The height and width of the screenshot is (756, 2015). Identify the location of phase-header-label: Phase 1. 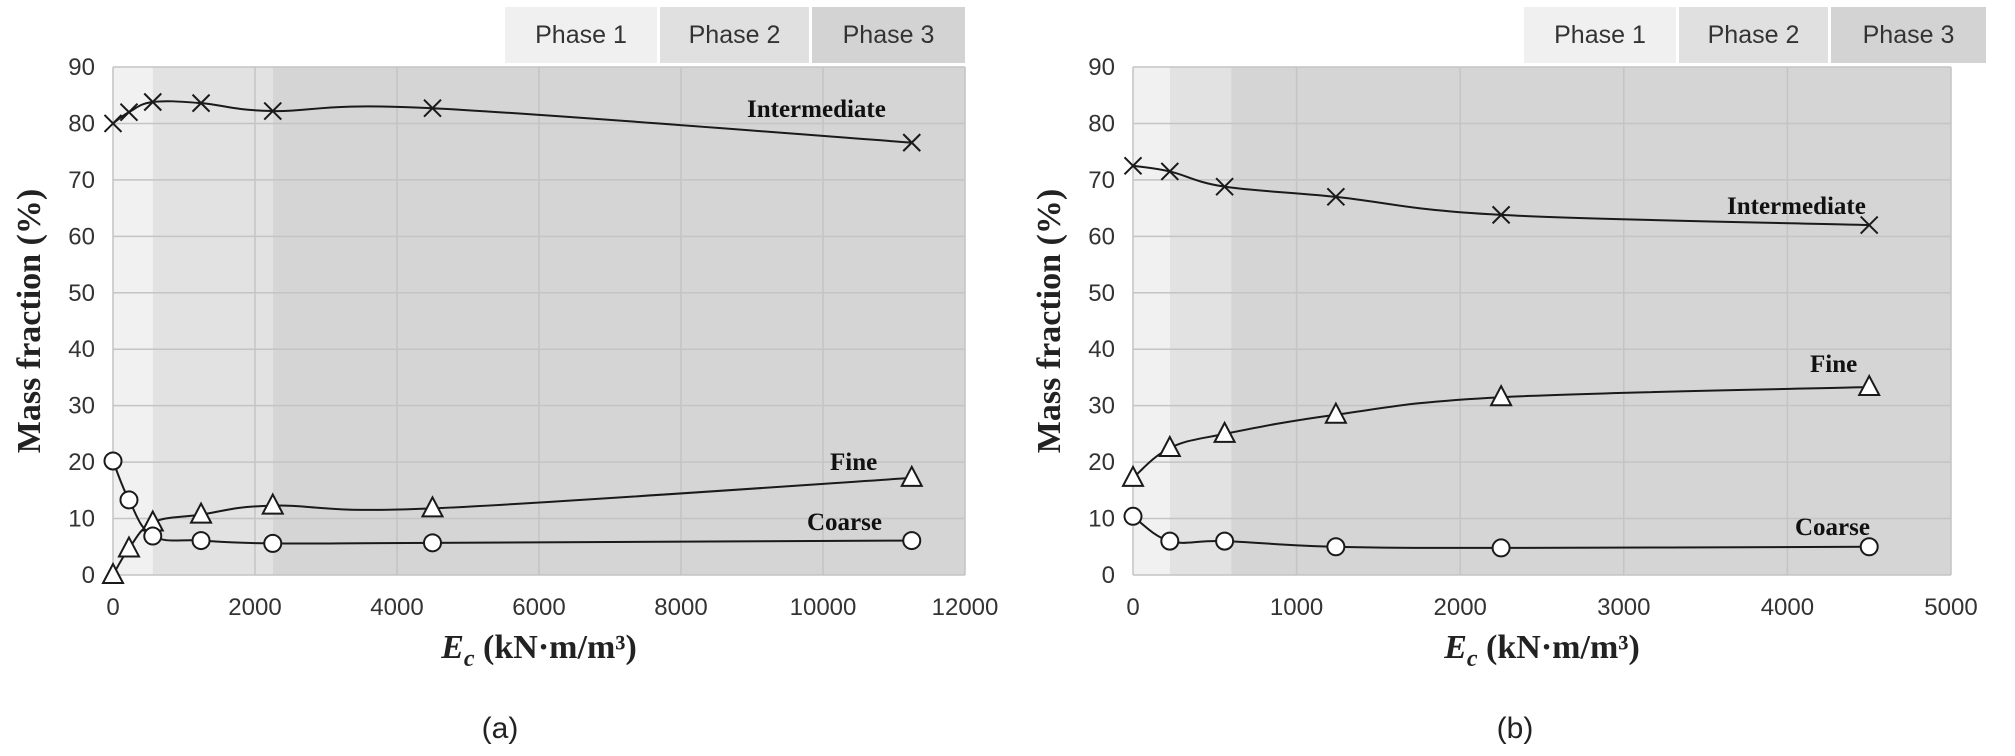
(581, 35).